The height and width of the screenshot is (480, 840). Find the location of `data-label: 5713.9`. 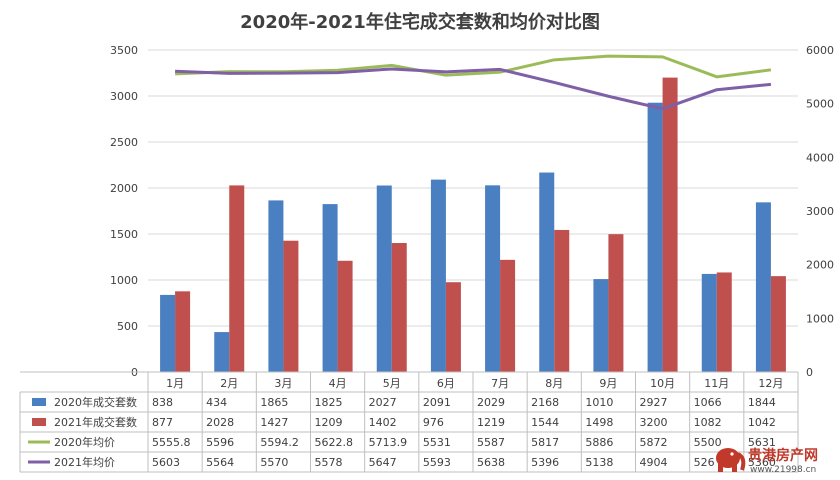

data-label: 5713.9 is located at coordinates (388, 442).